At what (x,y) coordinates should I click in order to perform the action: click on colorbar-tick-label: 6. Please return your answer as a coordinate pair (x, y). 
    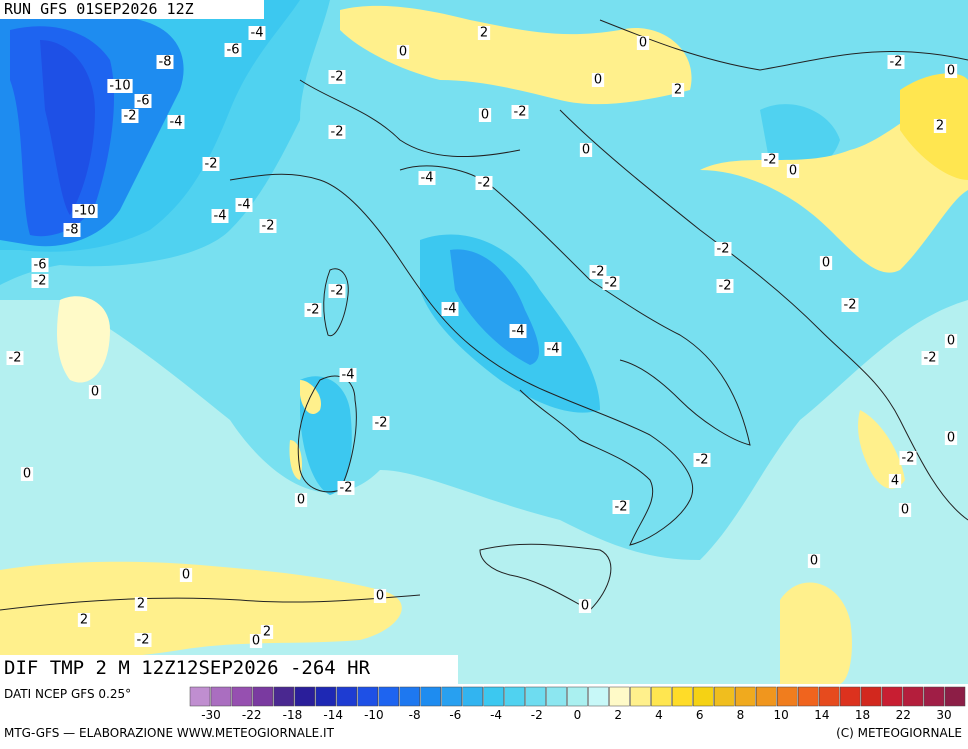
    Looking at the image, I should click on (700, 715).